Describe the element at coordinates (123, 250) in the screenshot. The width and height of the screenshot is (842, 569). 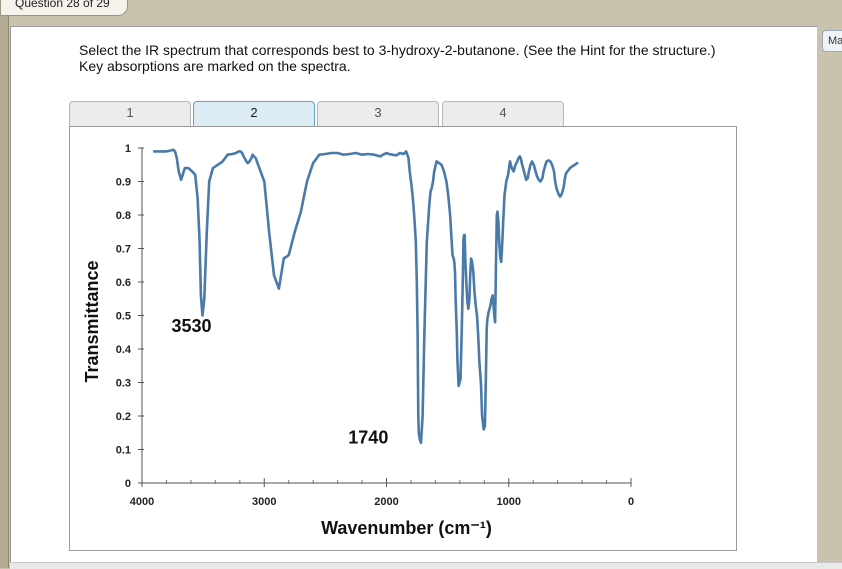
I see `y-tick-label: 0.7` at that location.